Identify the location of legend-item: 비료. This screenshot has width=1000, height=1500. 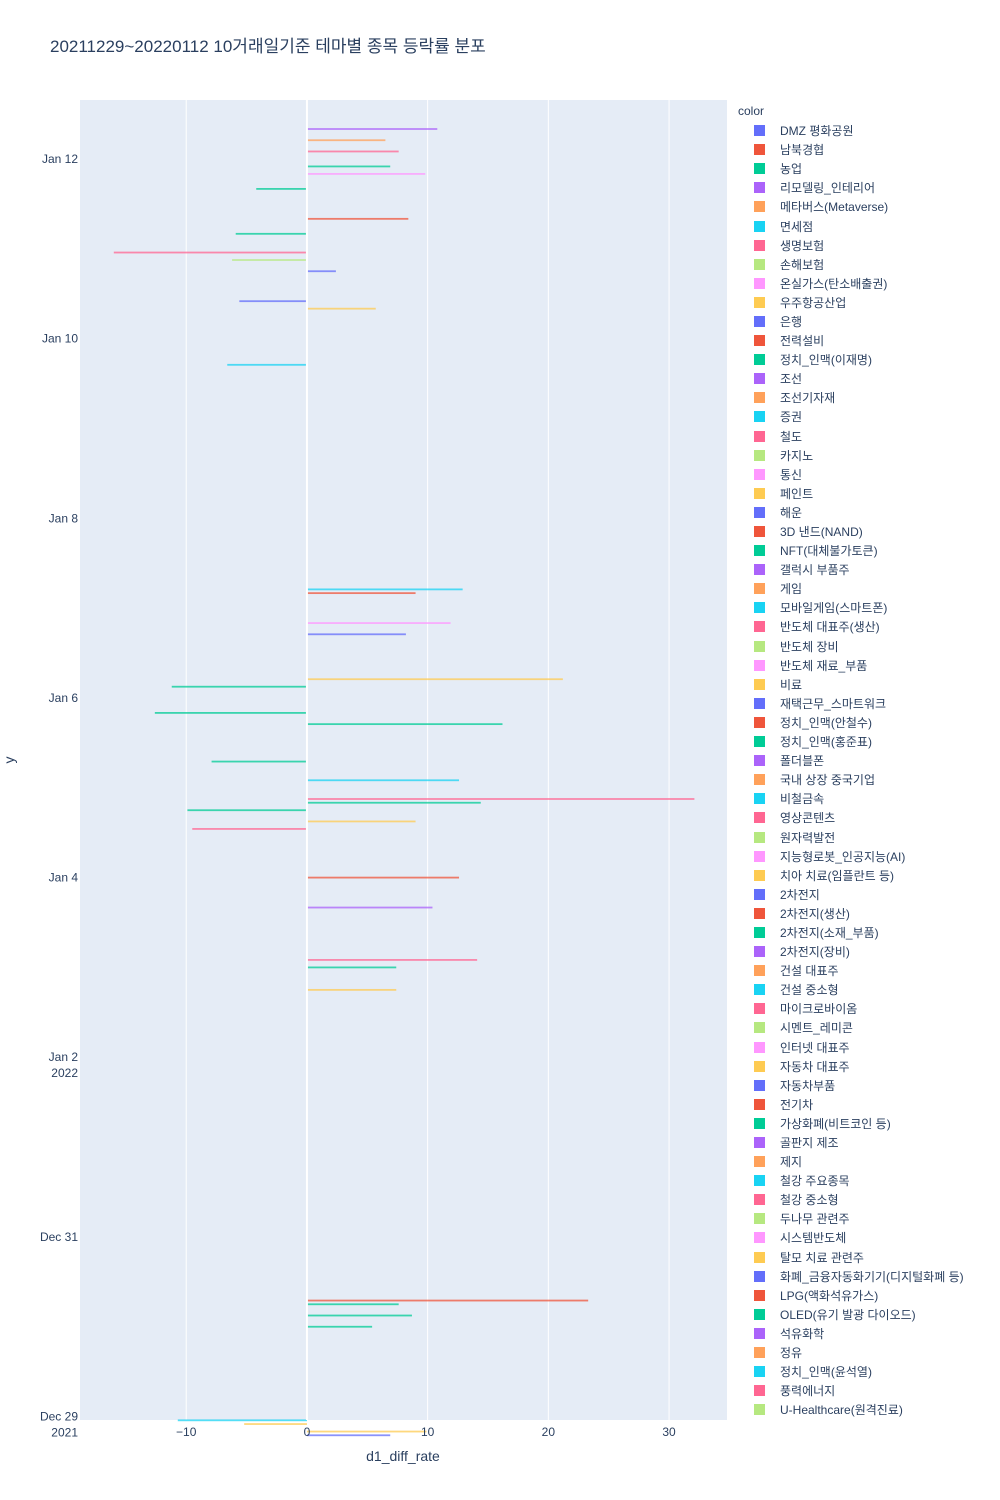
(869, 684).